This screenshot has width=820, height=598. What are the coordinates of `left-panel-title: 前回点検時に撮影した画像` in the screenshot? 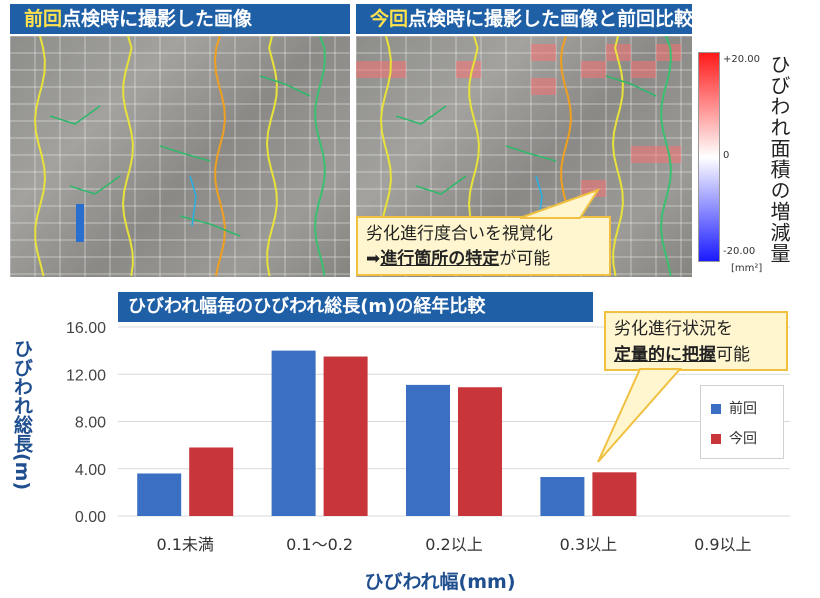 It's located at (180, 19).